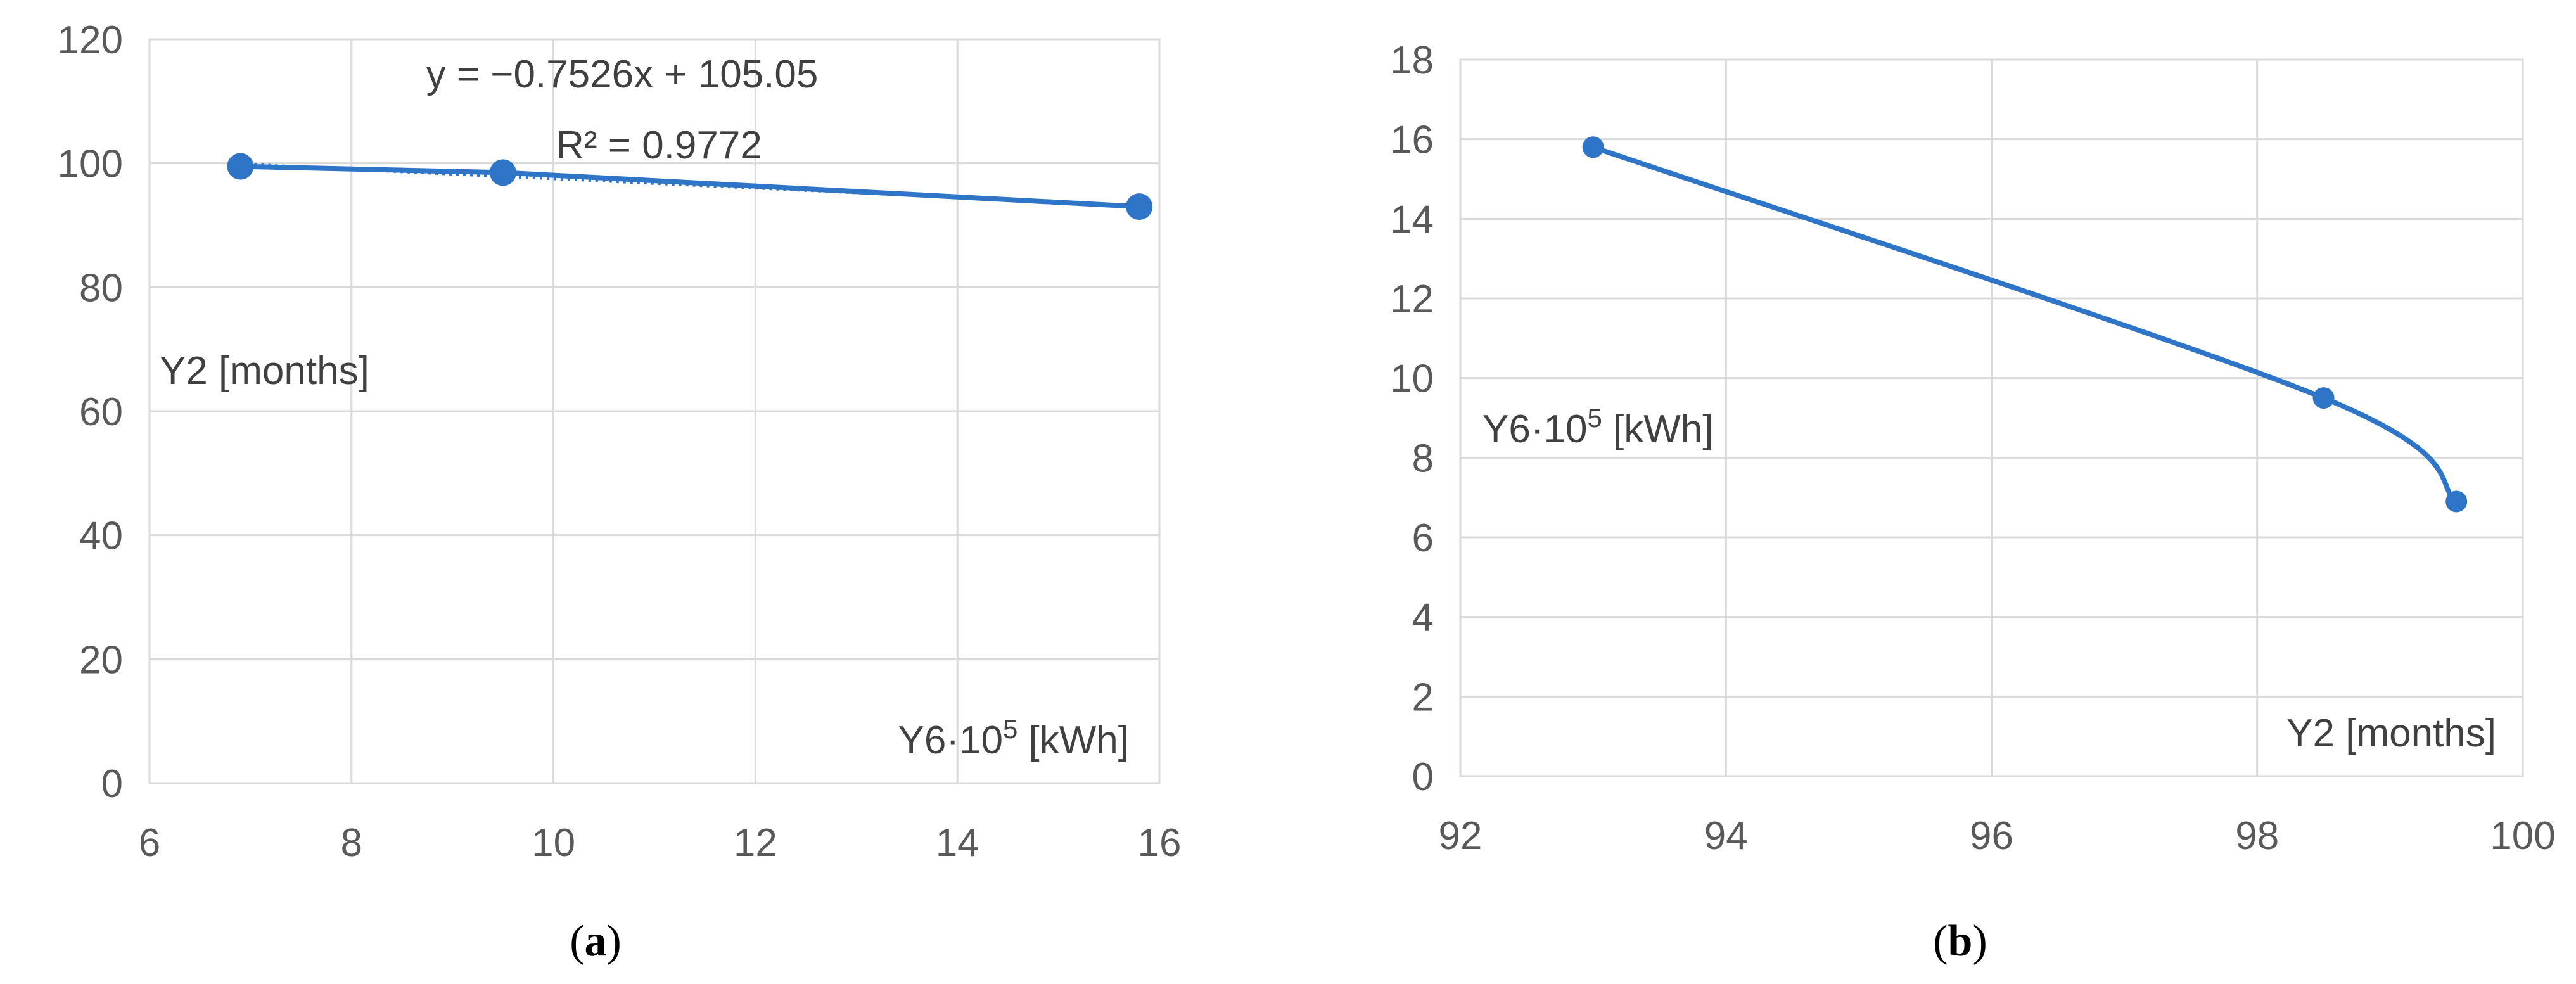 The width and height of the screenshot is (2576, 984). What do you see at coordinates (351, 843) in the screenshot?
I see `a-x-tick-label: 8` at bounding box center [351, 843].